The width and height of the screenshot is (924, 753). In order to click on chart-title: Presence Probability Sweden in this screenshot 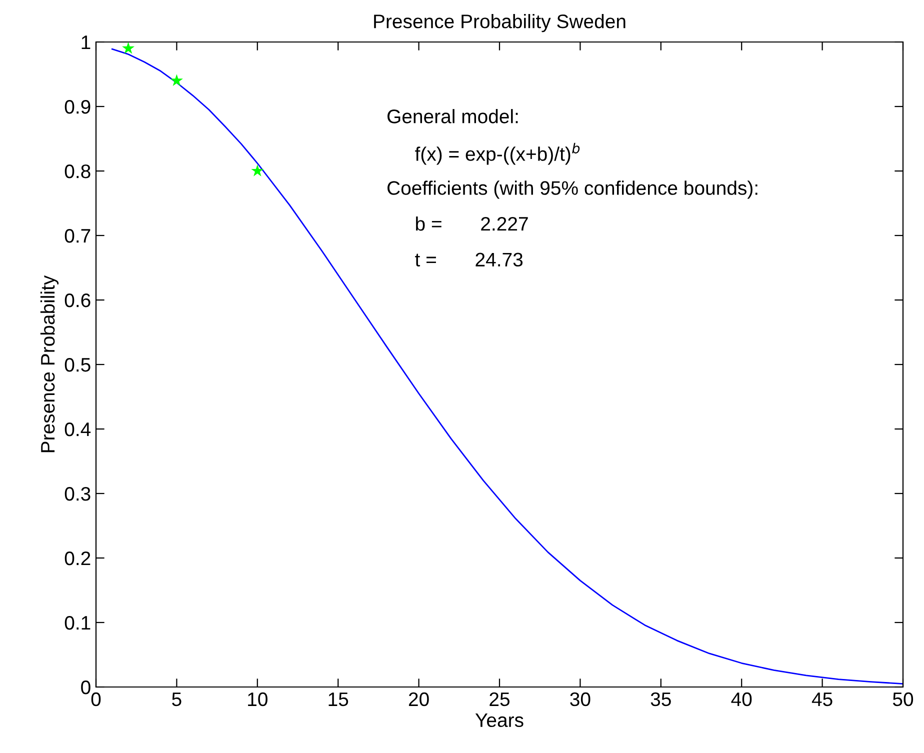, I will do `click(500, 23)`.